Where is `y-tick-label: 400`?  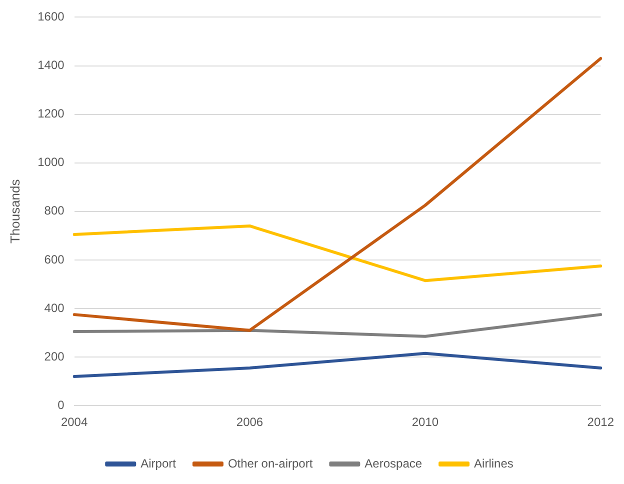
y-tick-label: 400 is located at coordinates (54, 307).